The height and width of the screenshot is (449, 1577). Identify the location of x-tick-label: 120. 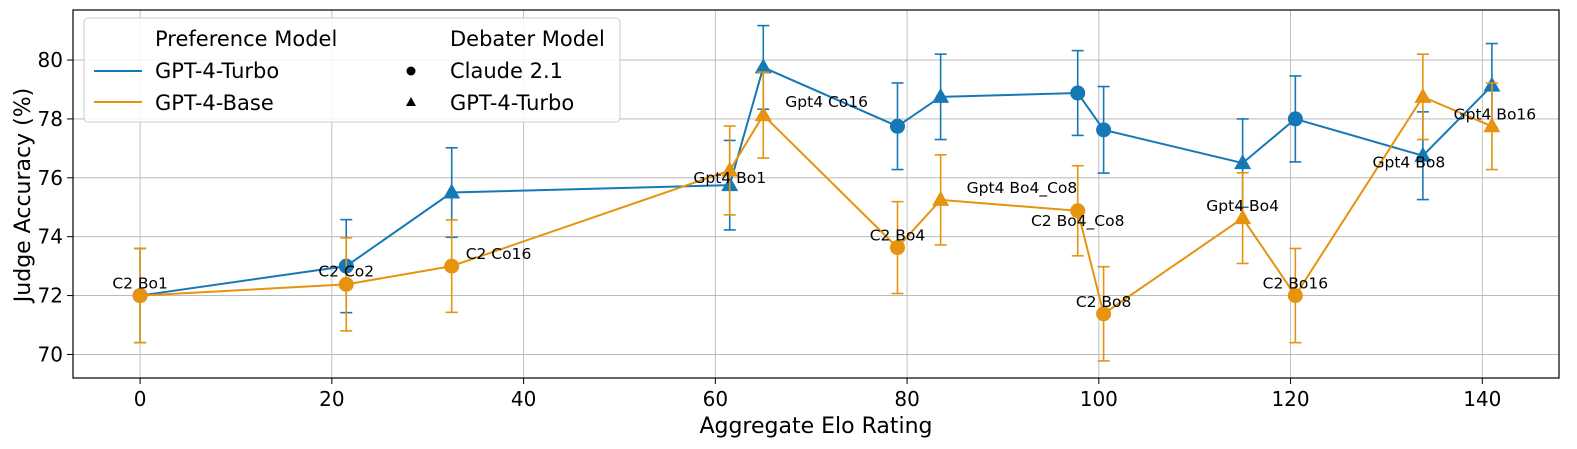
(1290, 399).